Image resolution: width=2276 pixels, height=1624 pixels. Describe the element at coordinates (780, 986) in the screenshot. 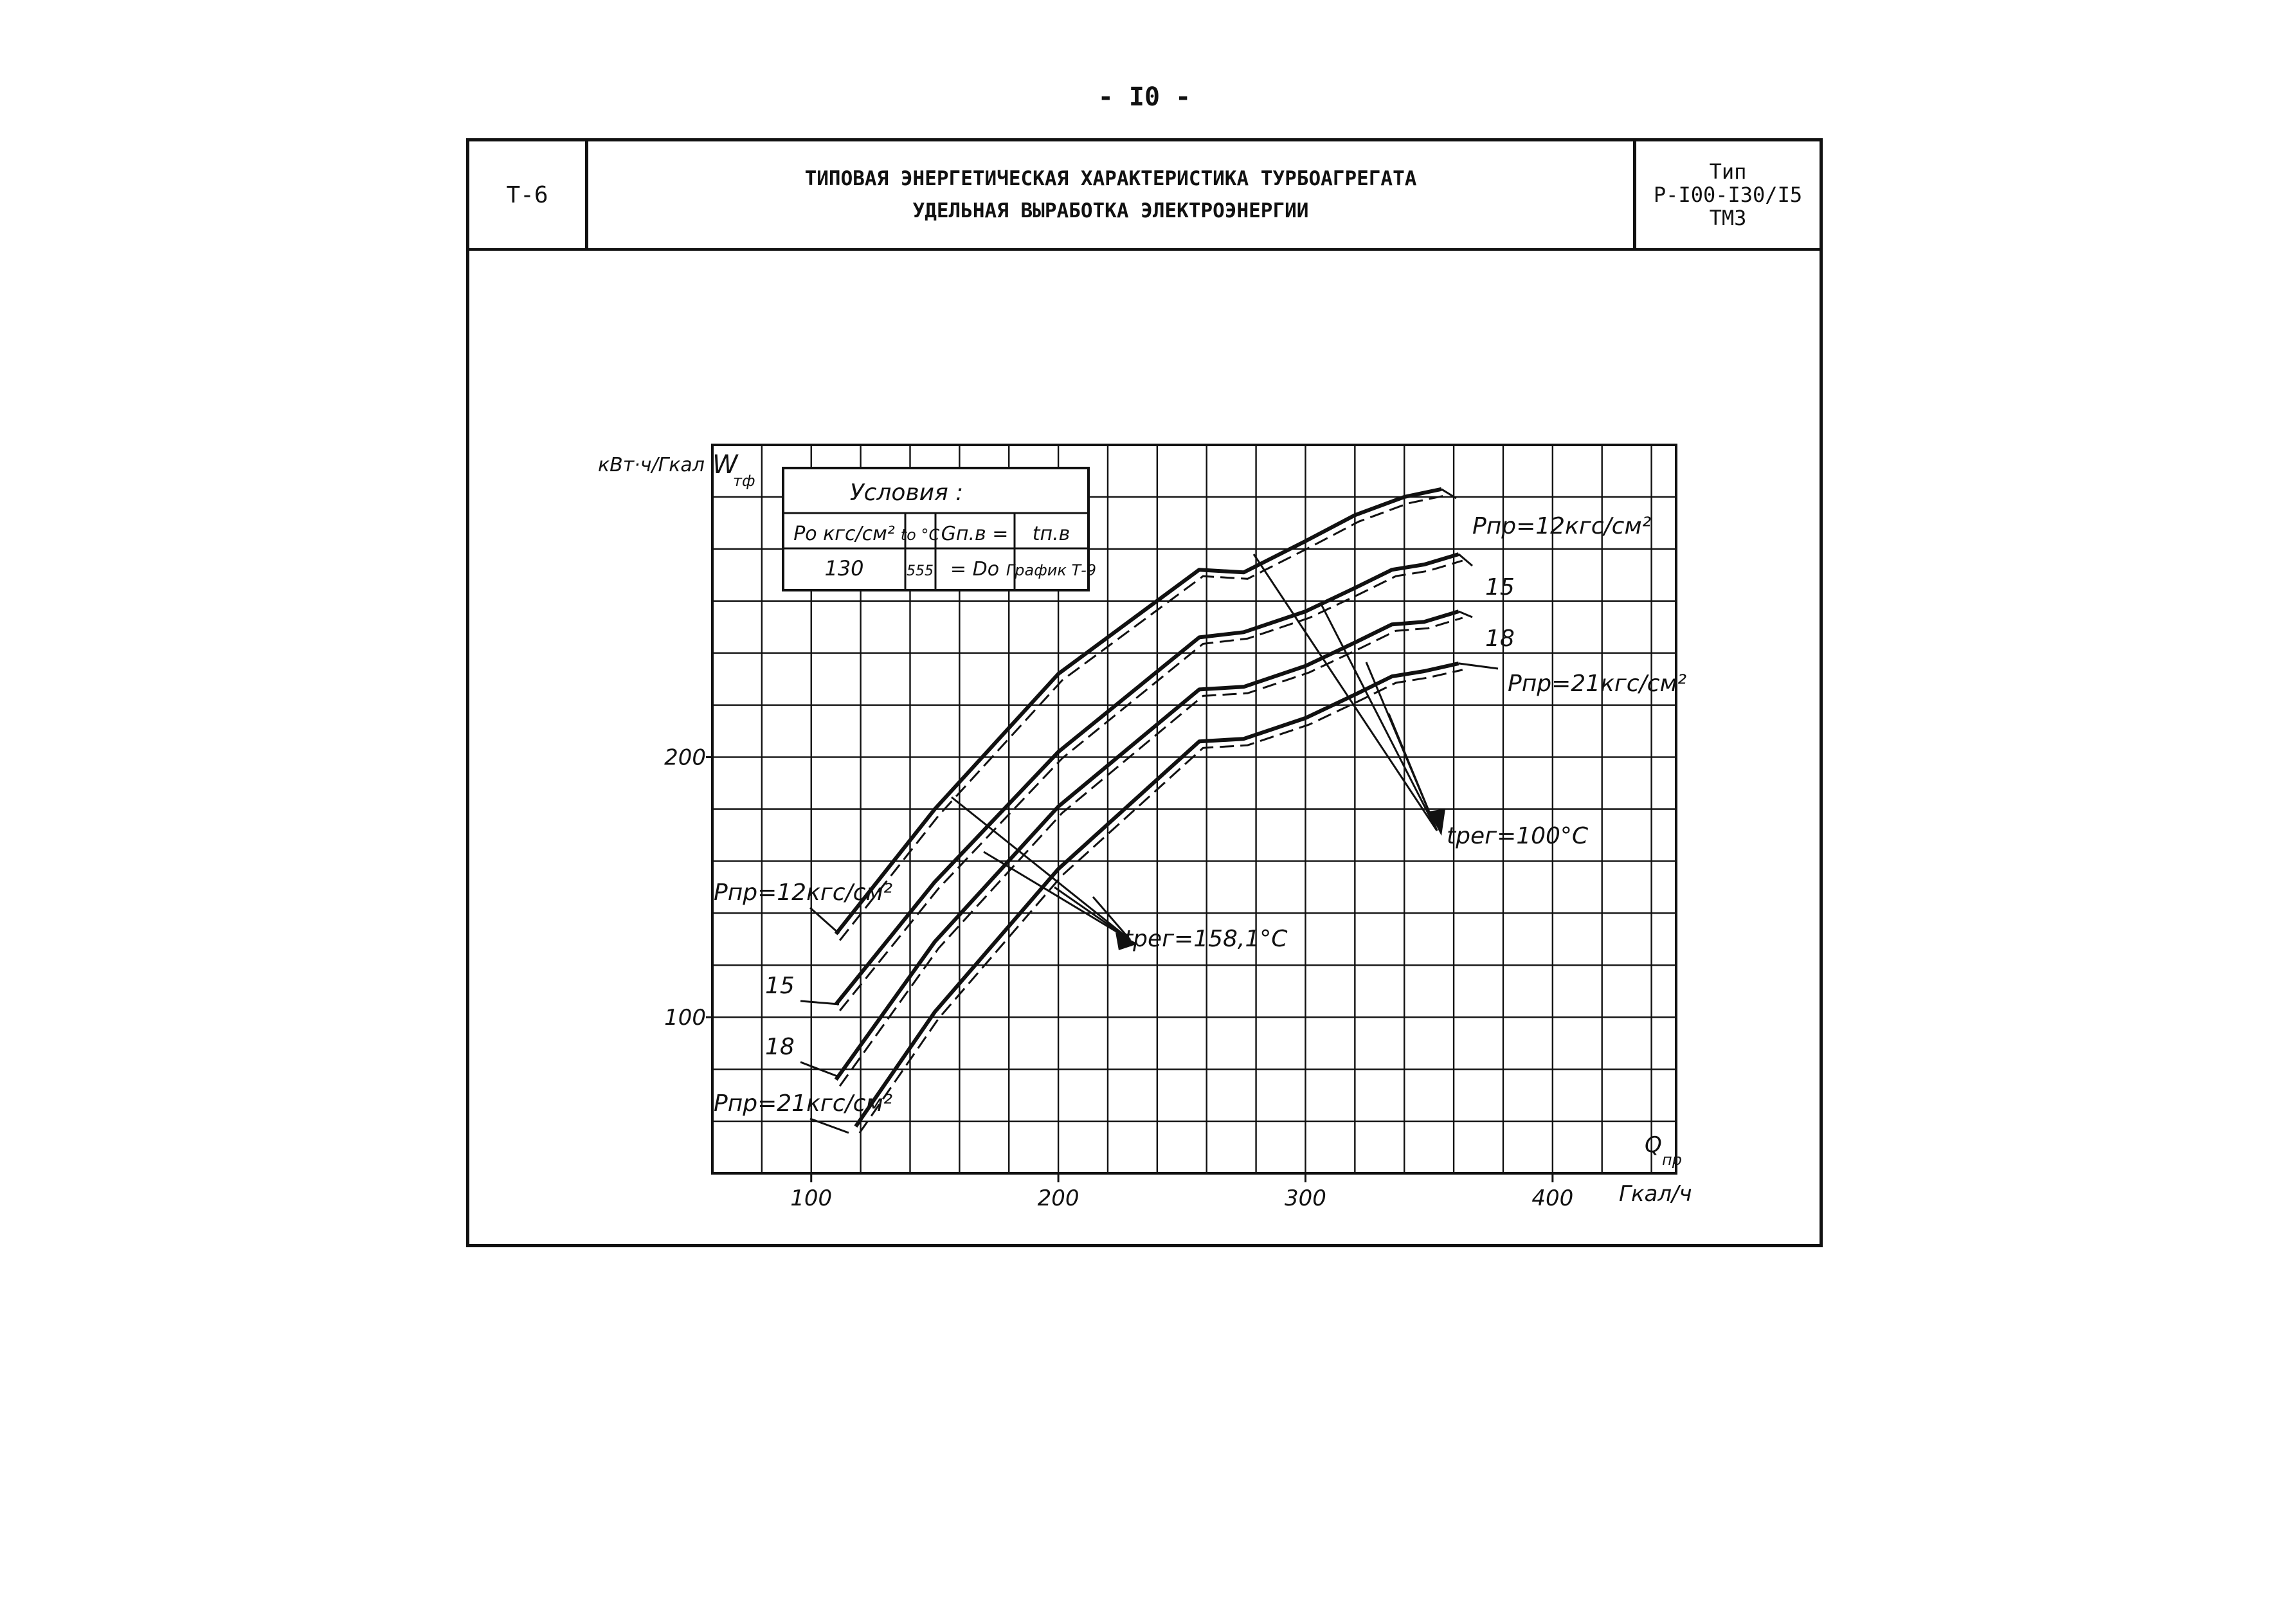

I see `series-label-left: 15` at that location.